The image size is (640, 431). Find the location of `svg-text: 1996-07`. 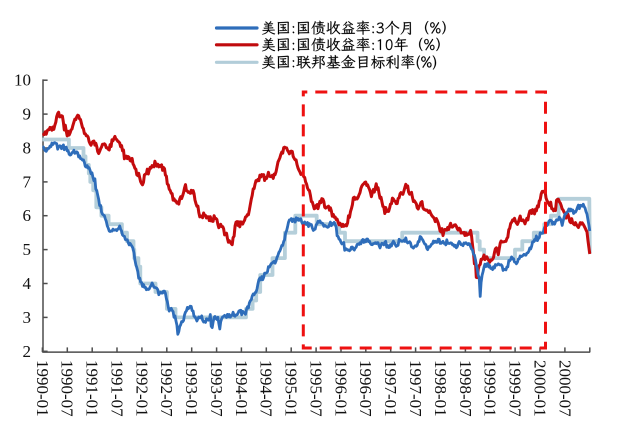

svg-text: 1996-07 is located at coordinates (365, 388).